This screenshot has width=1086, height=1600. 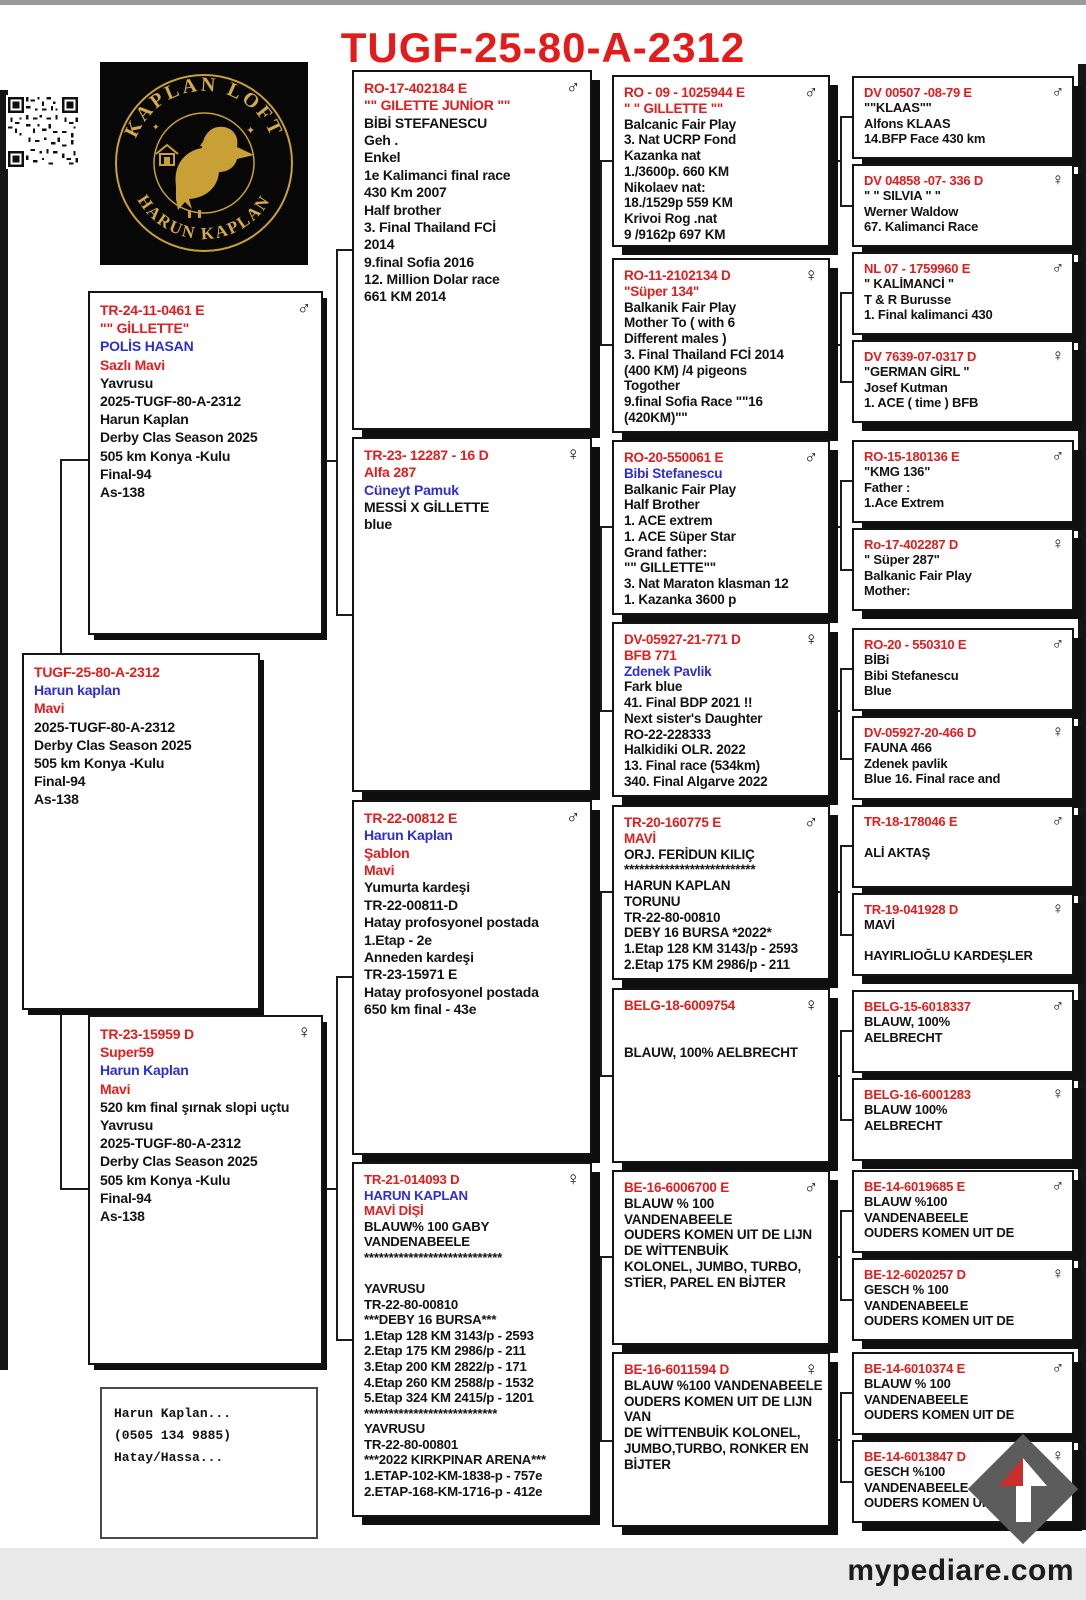 I want to click on text-line: Mother:, so click(x=887, y=590).